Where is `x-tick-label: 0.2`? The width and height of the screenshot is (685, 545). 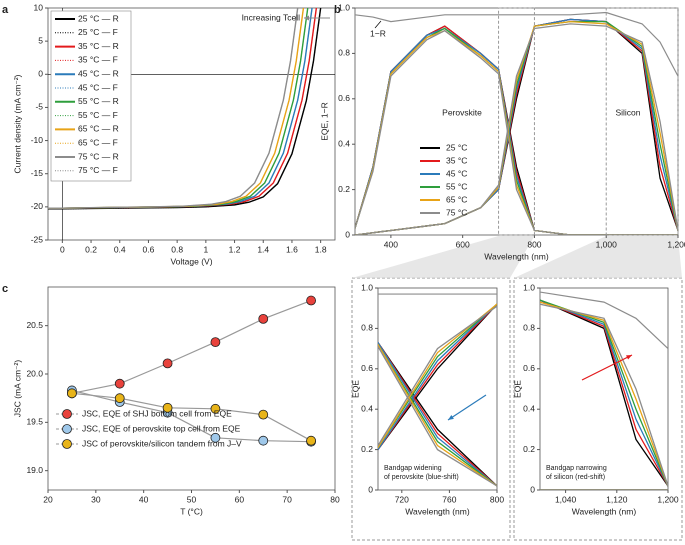 x-tick-label: 0.2 is located at coordinates (91, 249).